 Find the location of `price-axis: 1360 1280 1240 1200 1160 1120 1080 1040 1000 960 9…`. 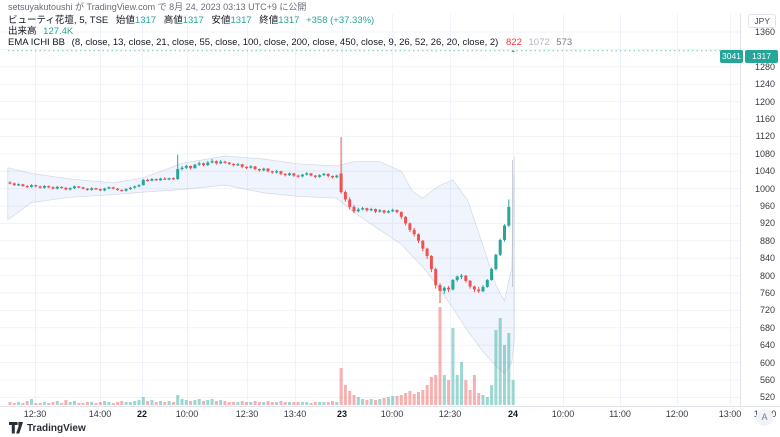

price-axis: 1360 1280 1240 1200 1160 1120 1080 1040 1000 960 9… is located at coordinates (760, 210).